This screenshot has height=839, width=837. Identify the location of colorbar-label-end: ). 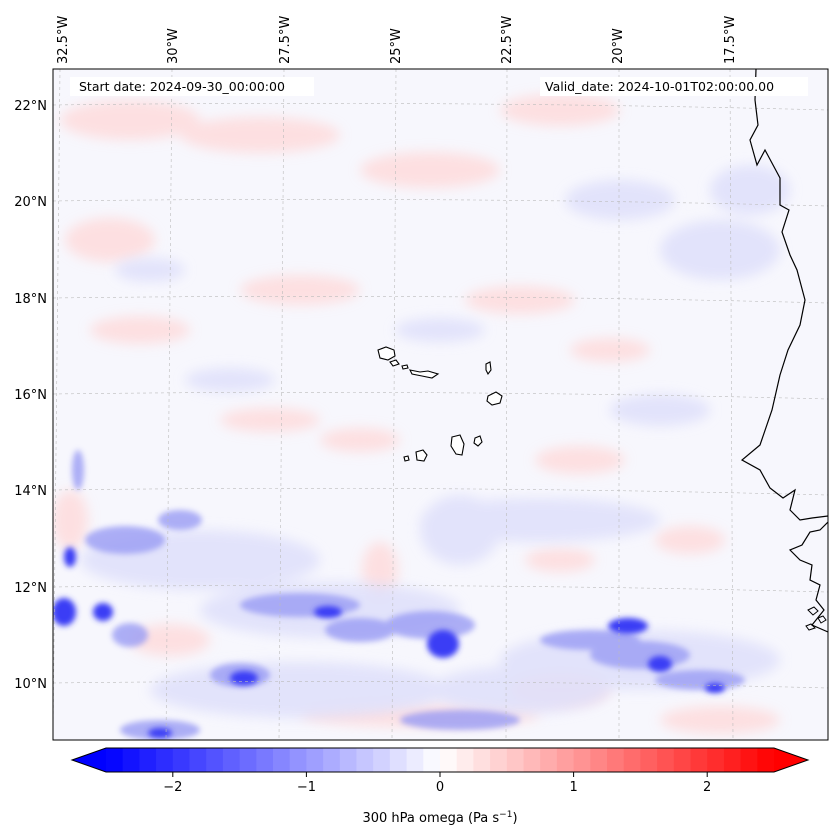
(514, 818).